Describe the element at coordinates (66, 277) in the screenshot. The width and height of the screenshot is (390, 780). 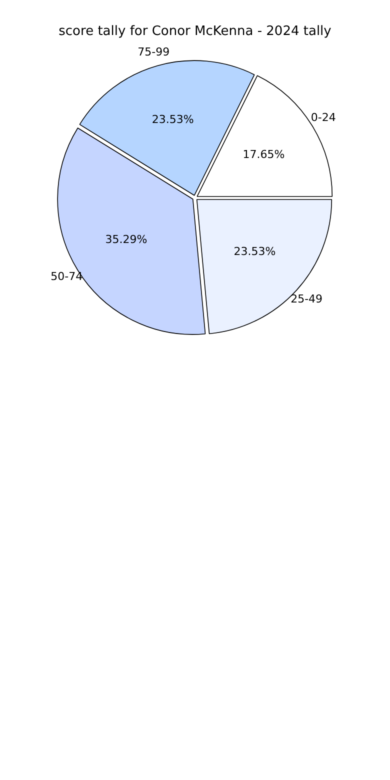
I see `slice-label: 50-74` at that location.